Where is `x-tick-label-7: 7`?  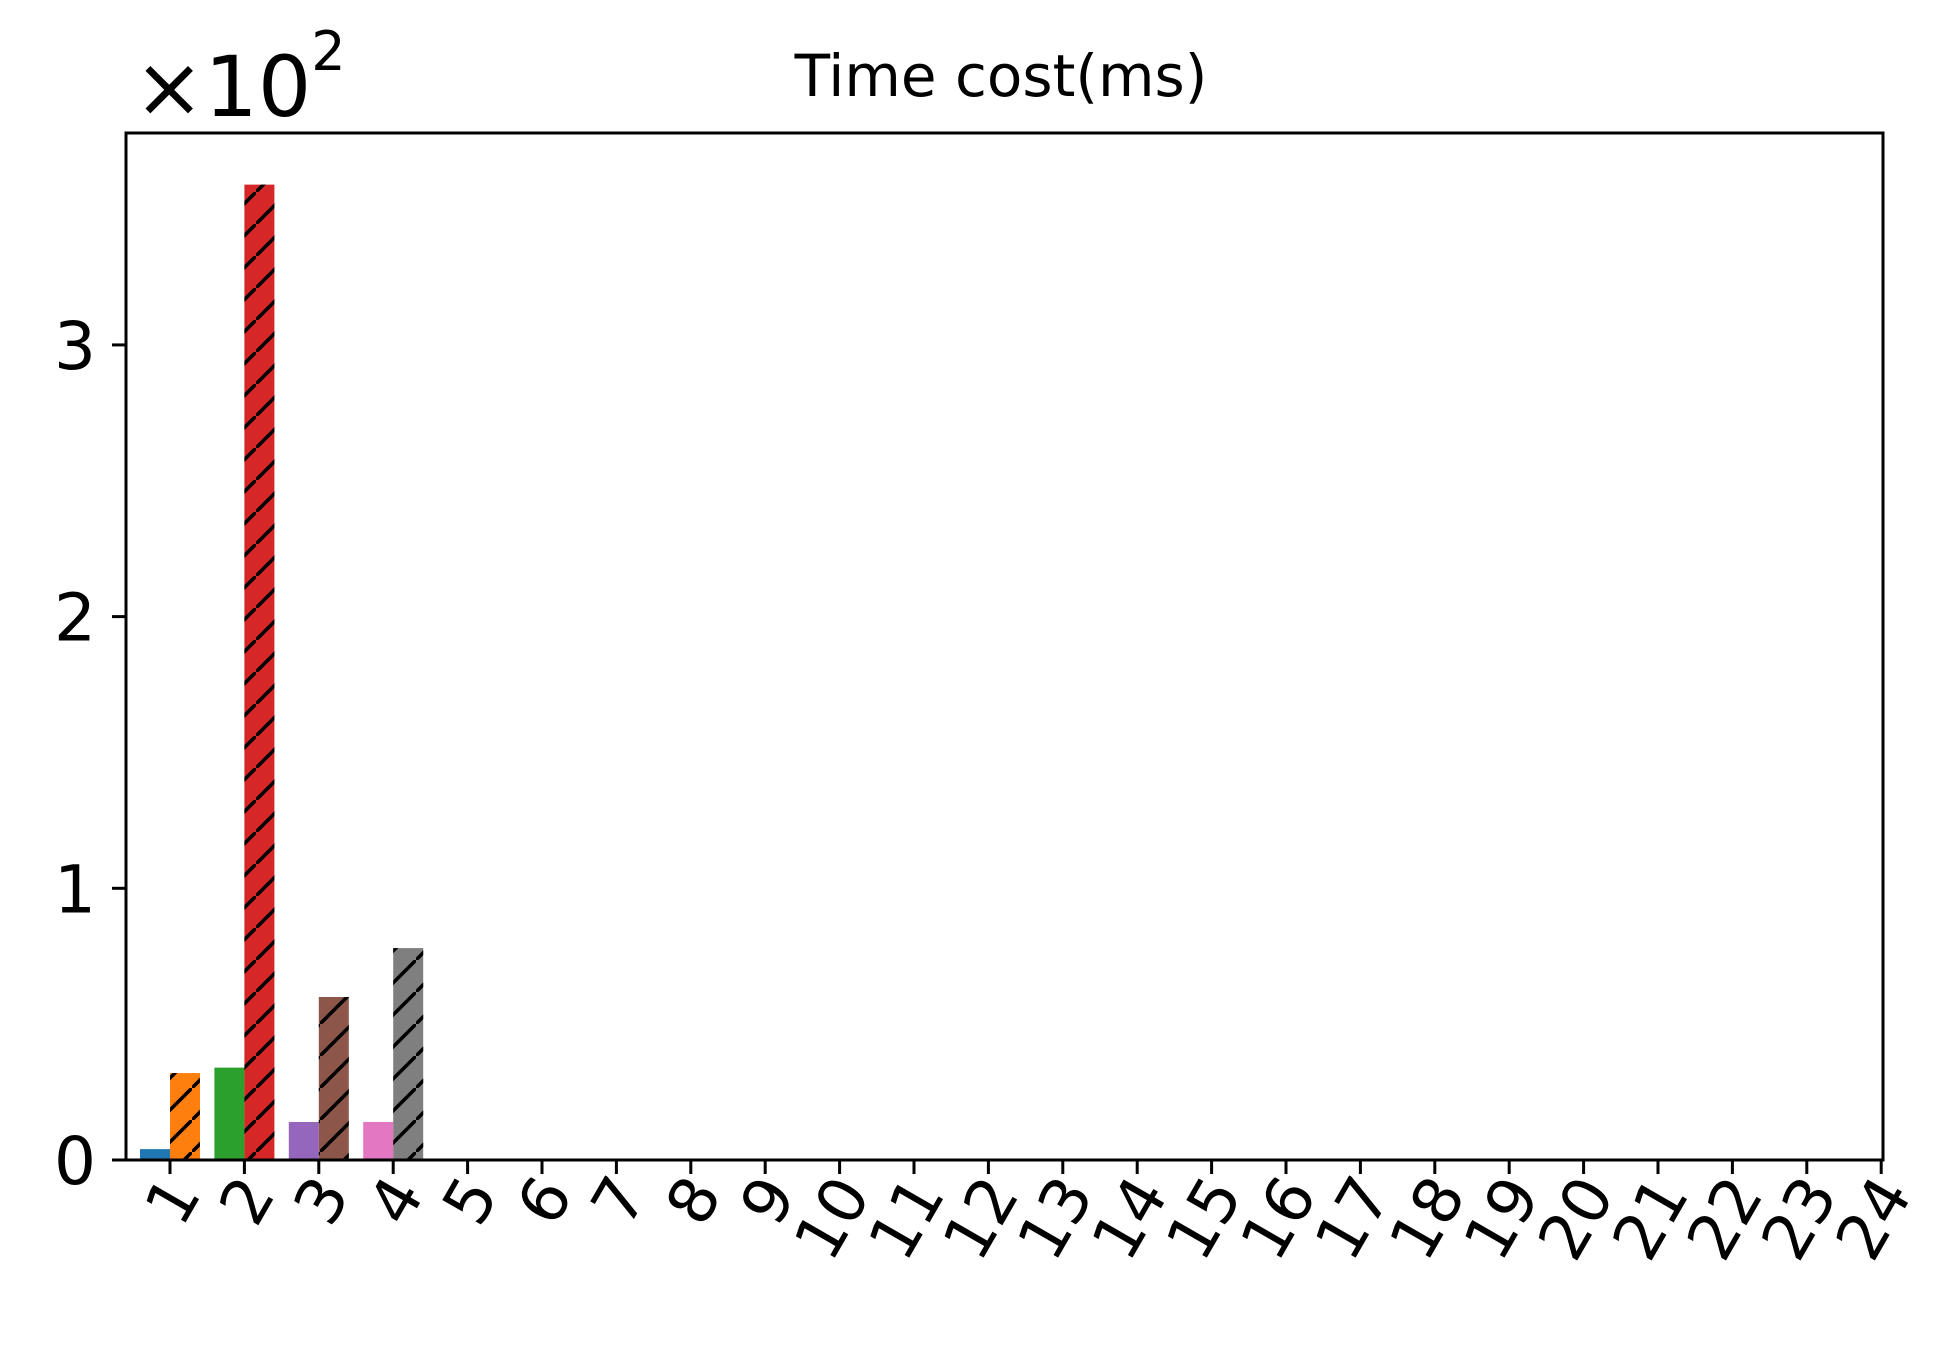
x-tick-label-7: 7 is located at coordinates (620, 1201).